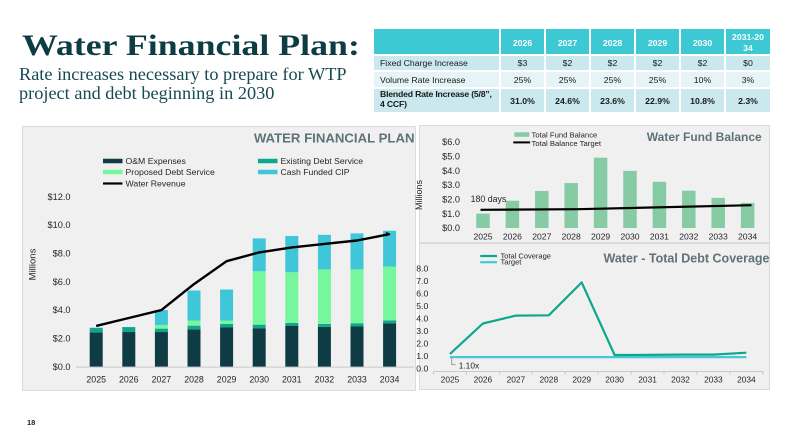  What do you see at coordinates (422, 319) in the screenshot?
I see `svg-text: 4.0` at bounding box center [422, 319].